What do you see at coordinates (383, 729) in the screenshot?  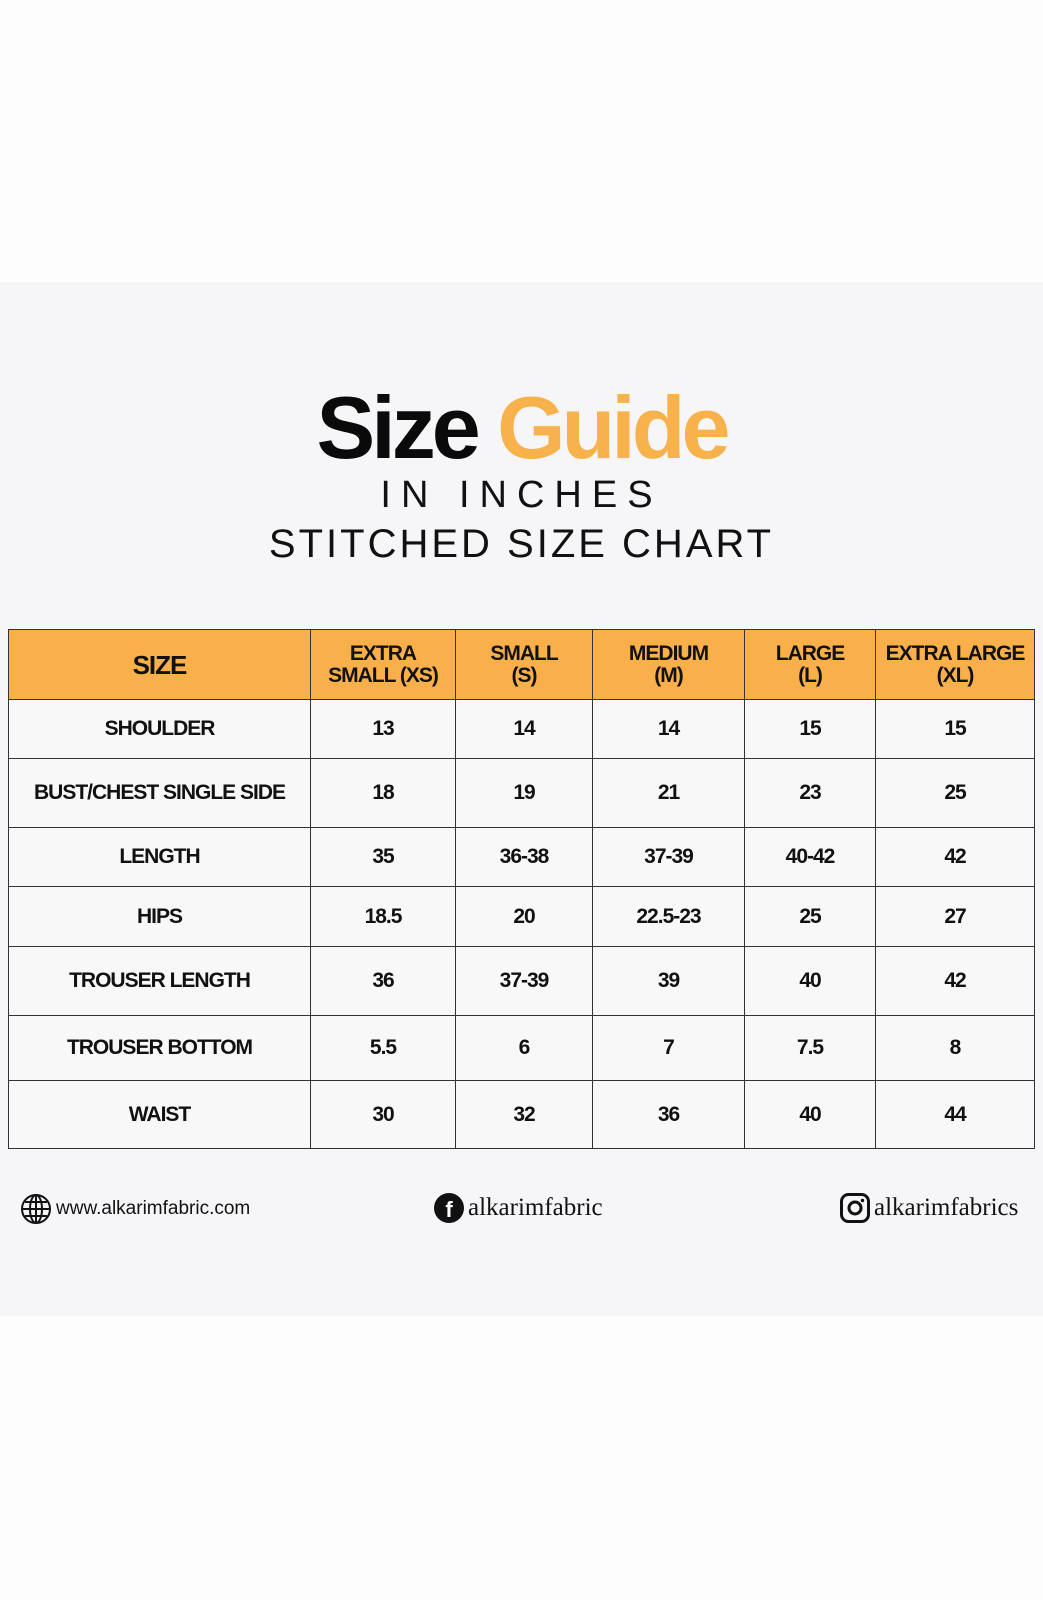 I see `measurement-value: 13` at bounding box center [383, 729].